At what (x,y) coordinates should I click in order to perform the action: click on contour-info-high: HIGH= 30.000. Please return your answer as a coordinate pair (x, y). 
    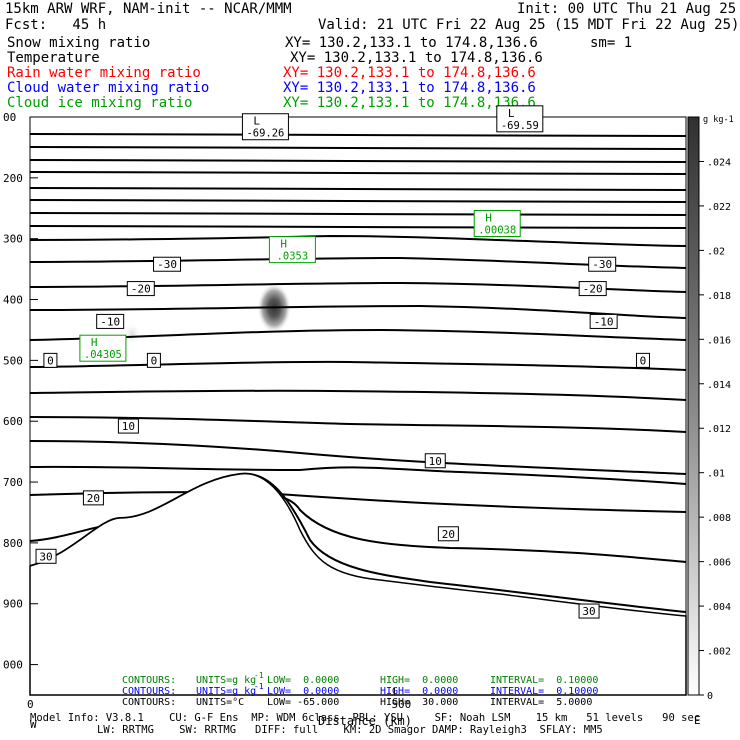
    Looking at the image, I should click on (419, 702).